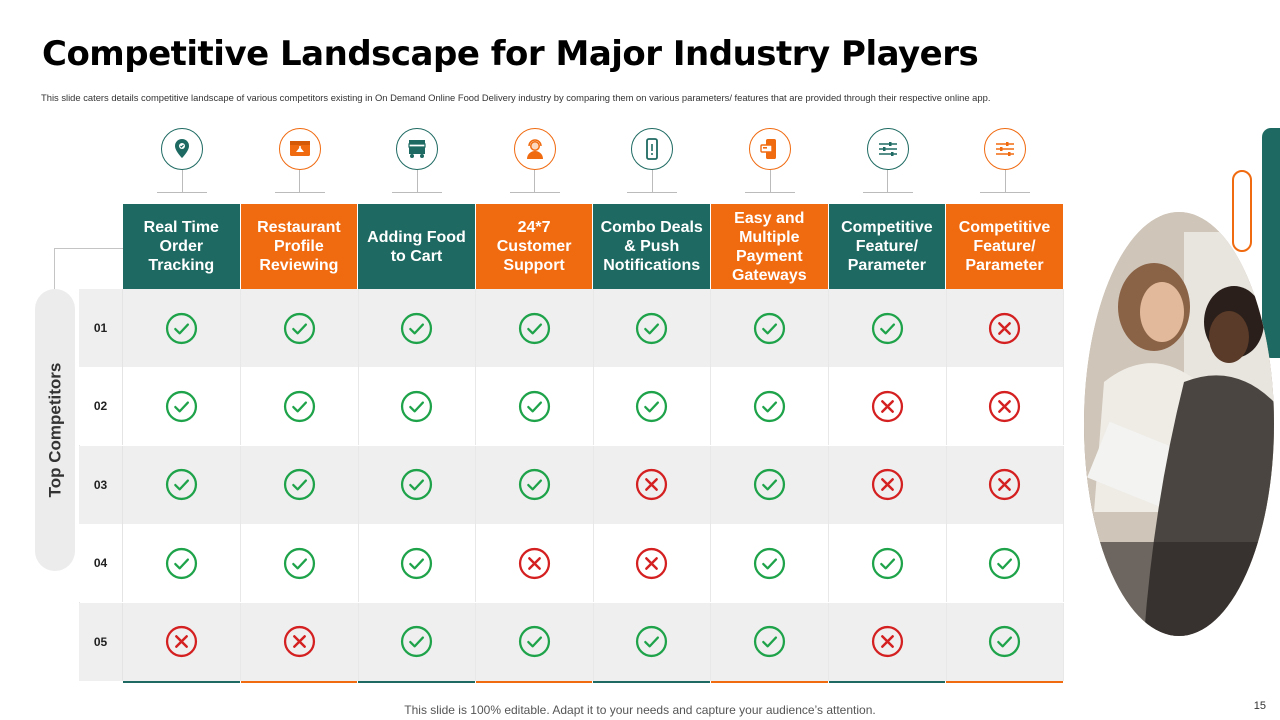  What do you see at coordinates (651, 246) in the screenshot?
I see `column-header: Combo Deals & Push Notifications` at bounding box center [651, 246].